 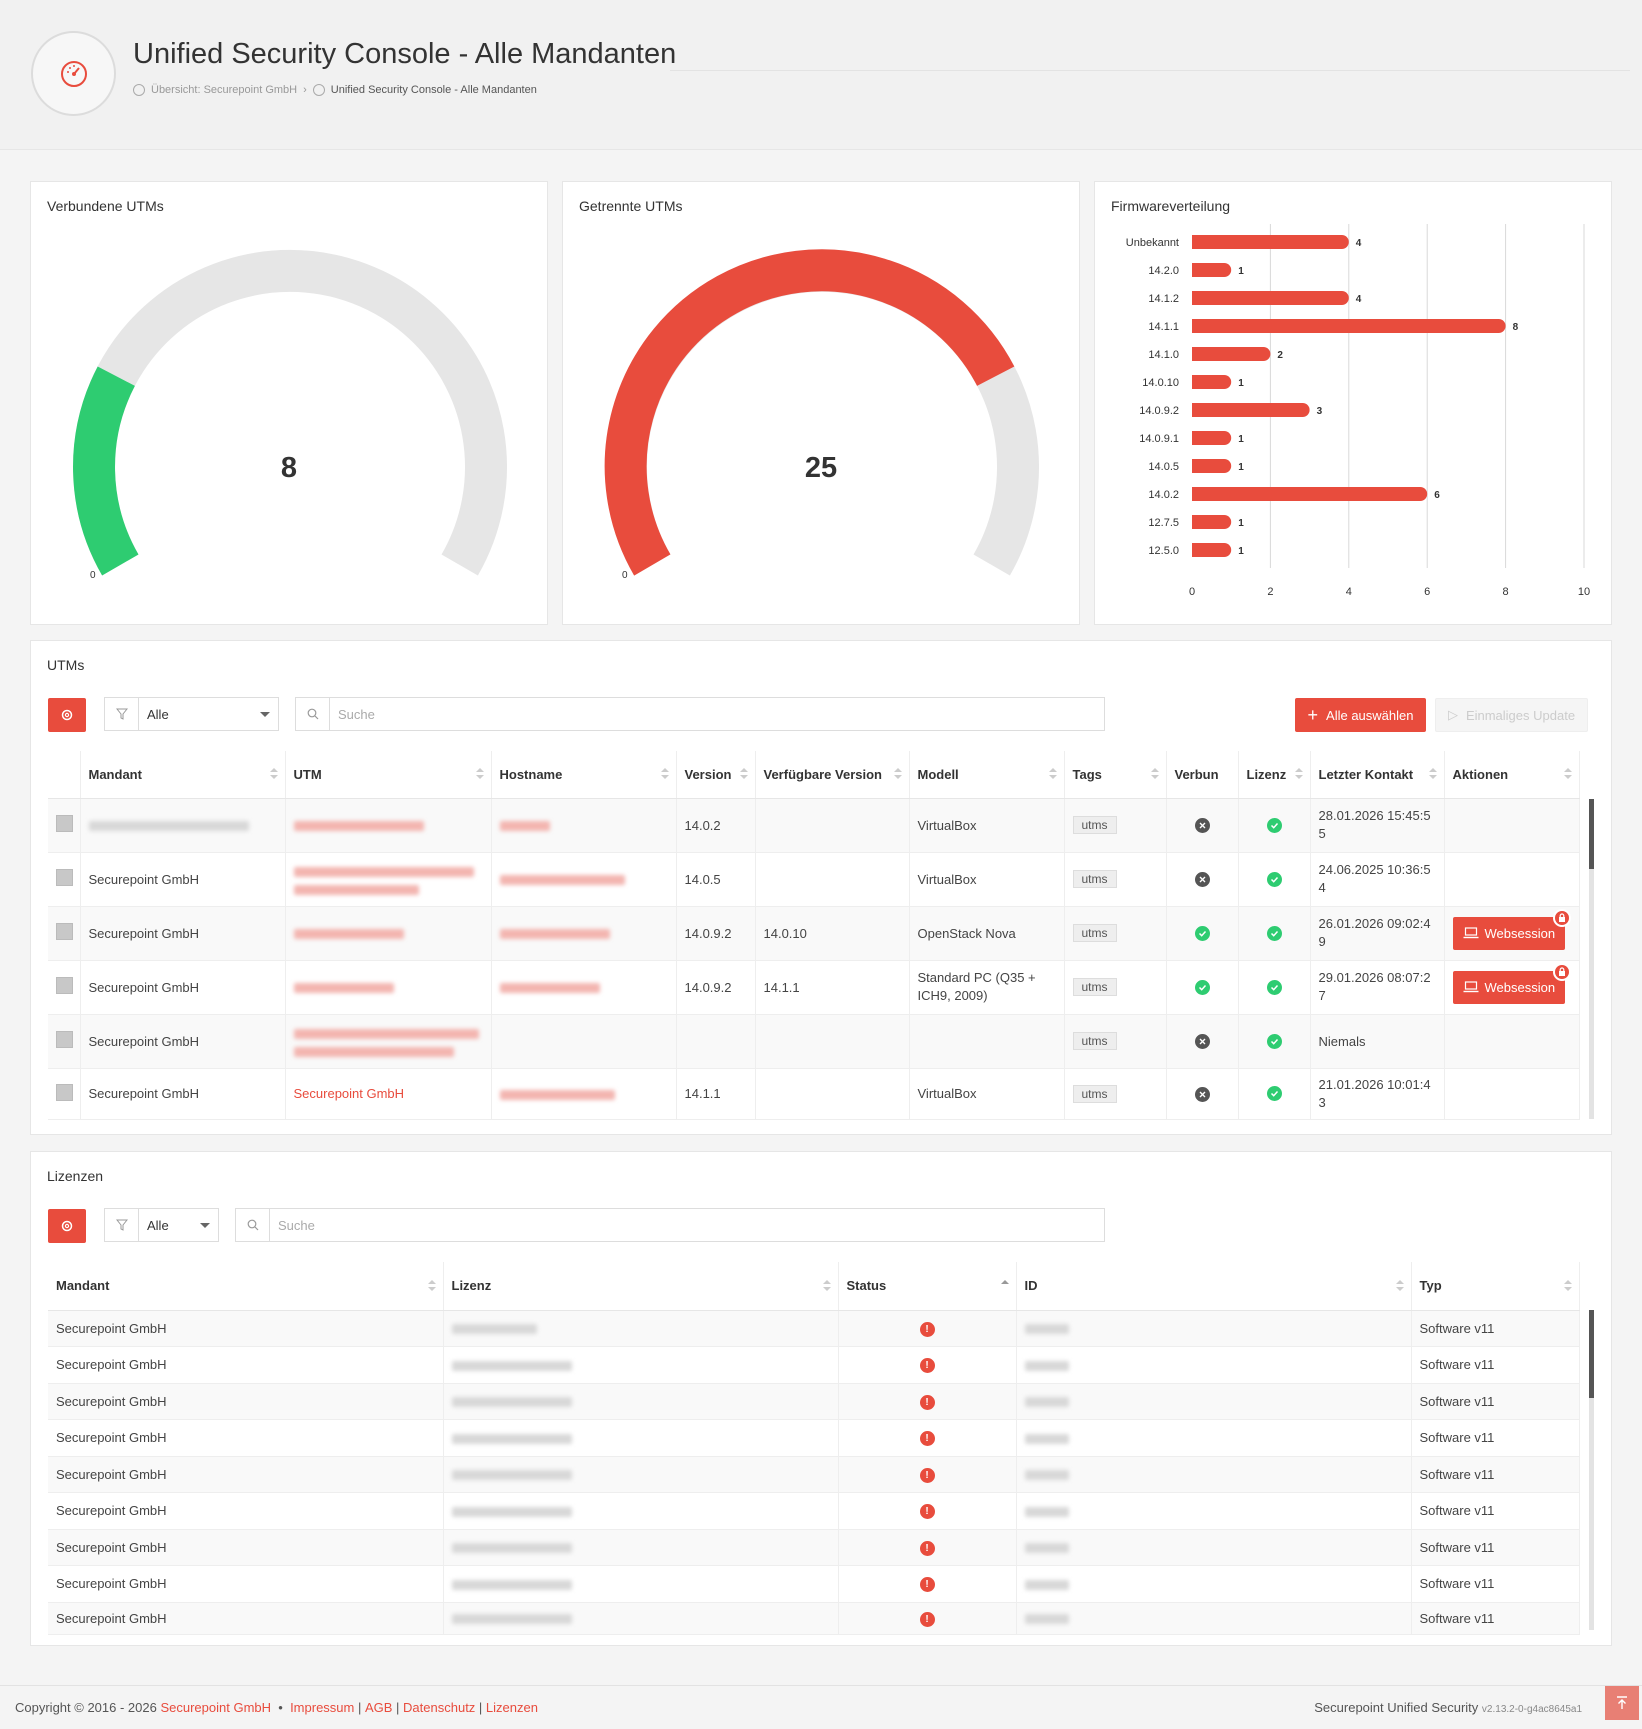 What do you see at coordinates (716, 775) in the screenshot?
I see `column-header-version: Version` at bounding box center [716, 775].